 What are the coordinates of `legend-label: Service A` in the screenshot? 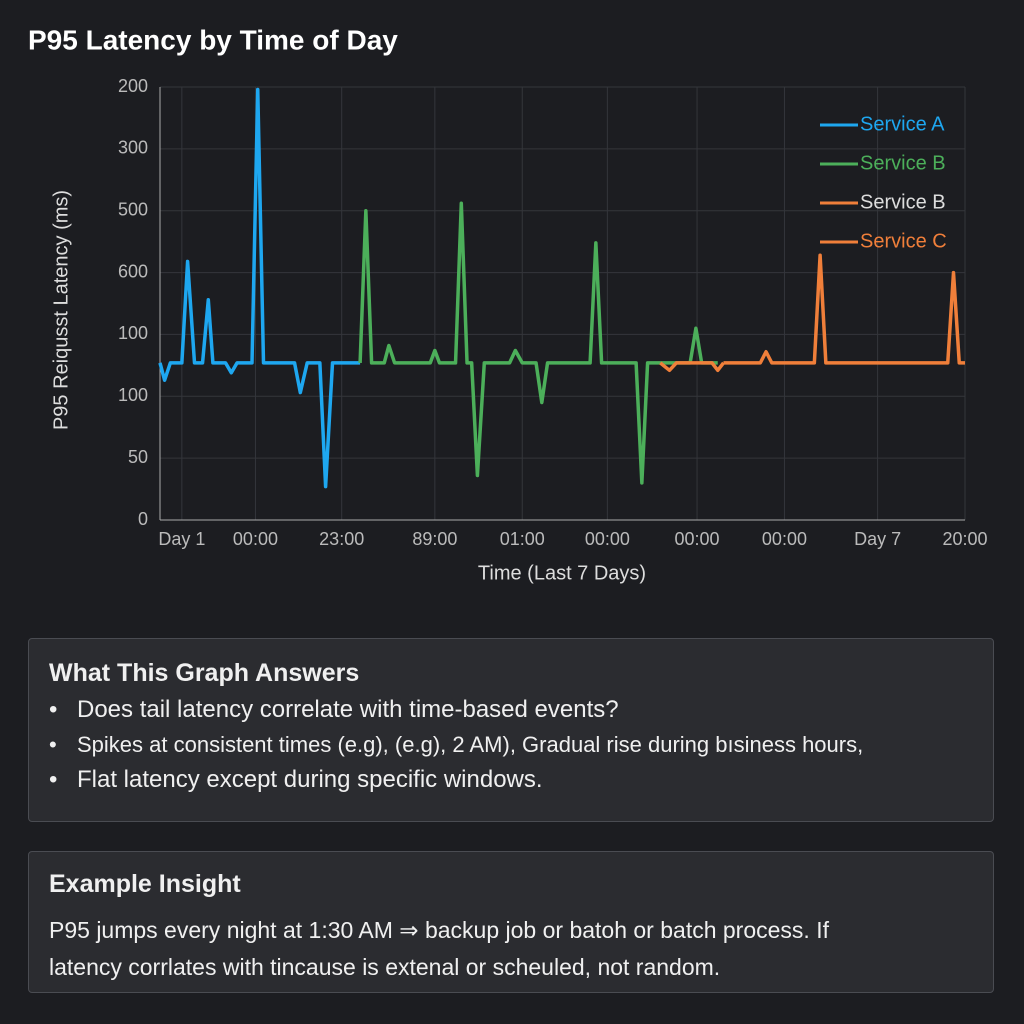 It's located at (902, 124).